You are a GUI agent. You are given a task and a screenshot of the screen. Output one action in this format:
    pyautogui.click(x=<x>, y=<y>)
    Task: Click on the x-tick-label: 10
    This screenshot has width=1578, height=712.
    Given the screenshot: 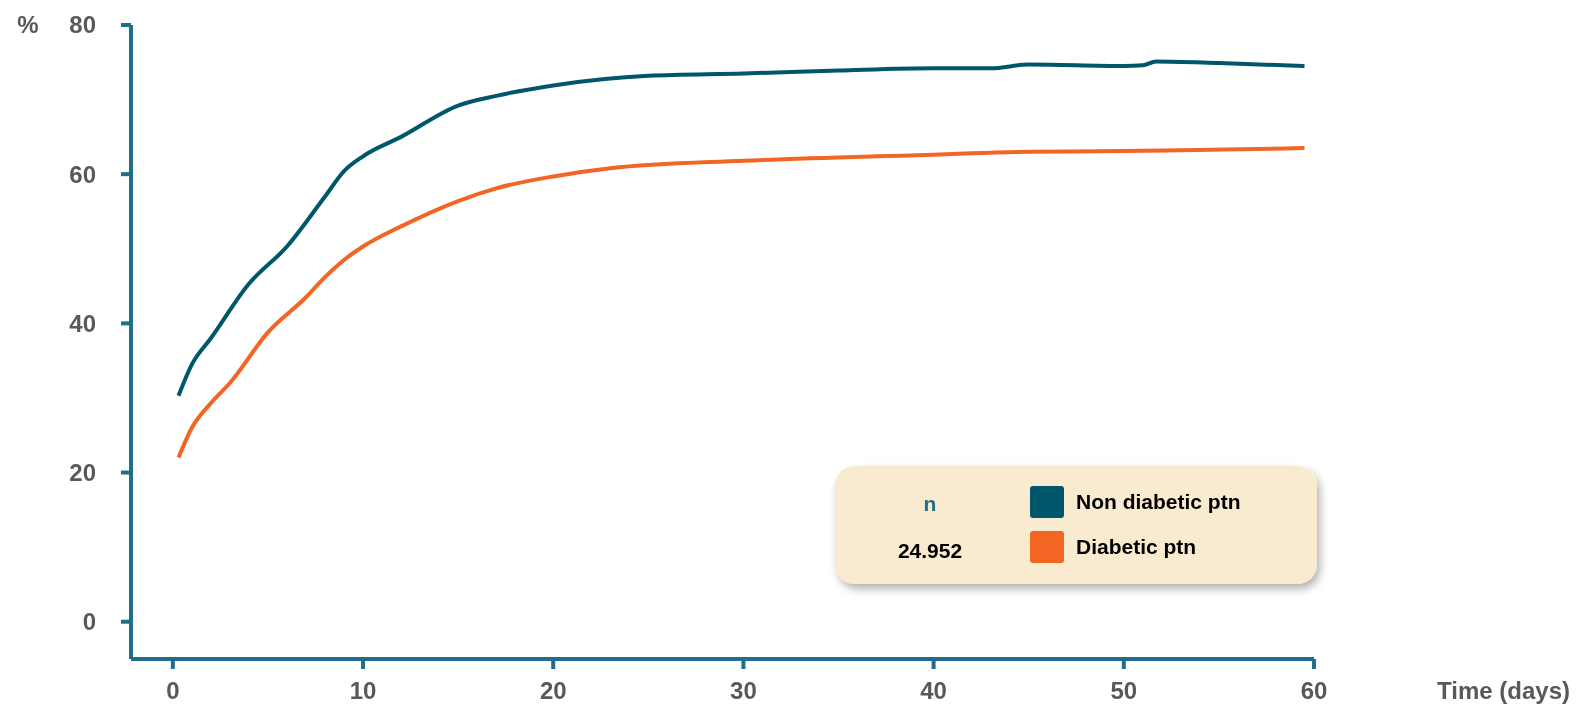 What is the action you would take?
    pyautogui.click(x=363, y=690)
    